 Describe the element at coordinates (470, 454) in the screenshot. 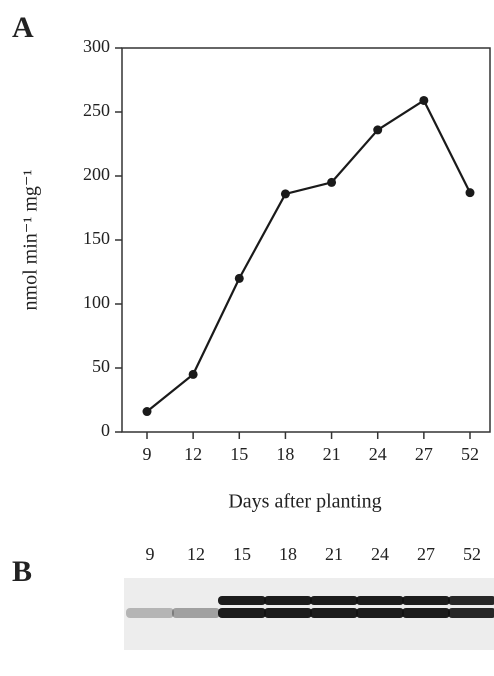

I see `x-tick-label: 52` at that location.